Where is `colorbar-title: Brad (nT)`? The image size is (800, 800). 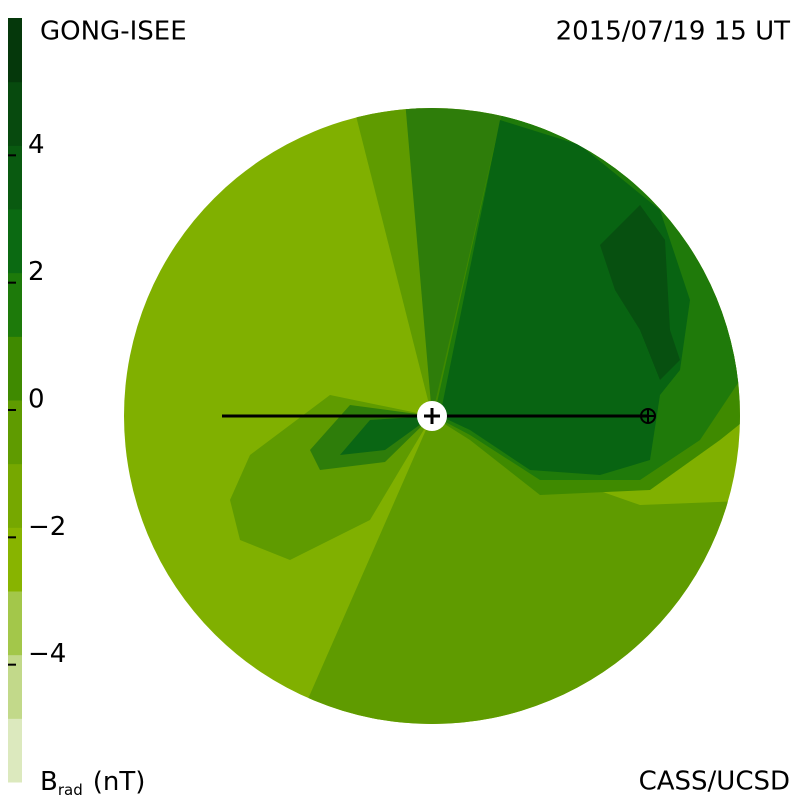
colorbar-title: Brad (nT) is located at coordinates (92, 783).